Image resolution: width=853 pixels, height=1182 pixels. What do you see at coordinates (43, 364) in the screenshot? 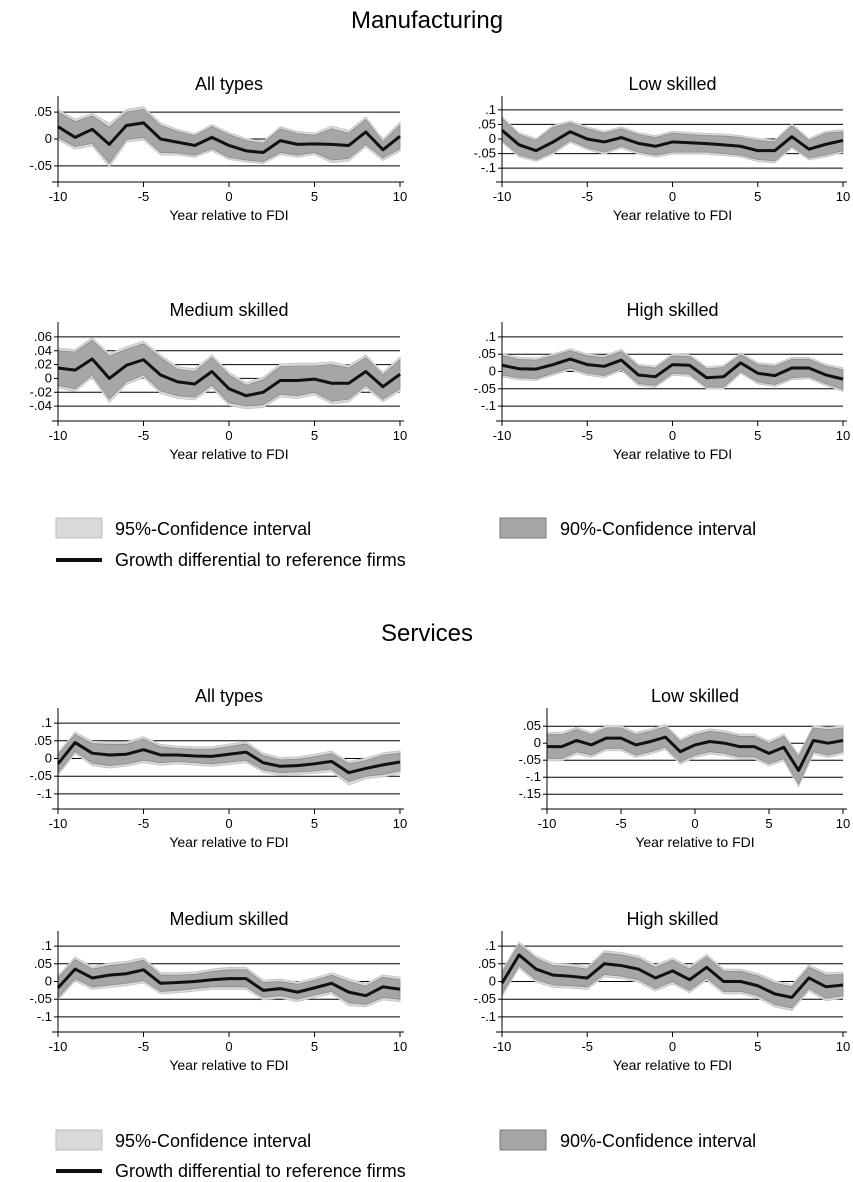
I see `y-tick-label: .02` at bounding box center [43, 364].